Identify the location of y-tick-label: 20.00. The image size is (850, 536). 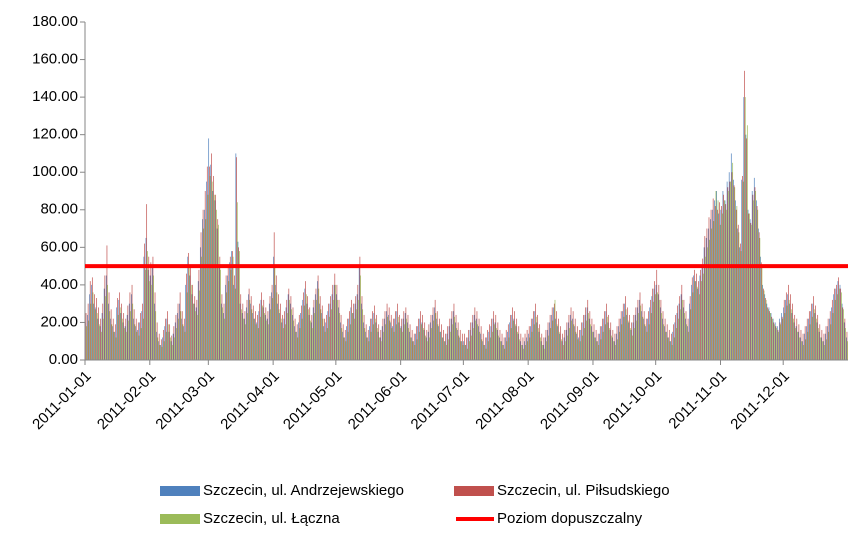
(59, 321).